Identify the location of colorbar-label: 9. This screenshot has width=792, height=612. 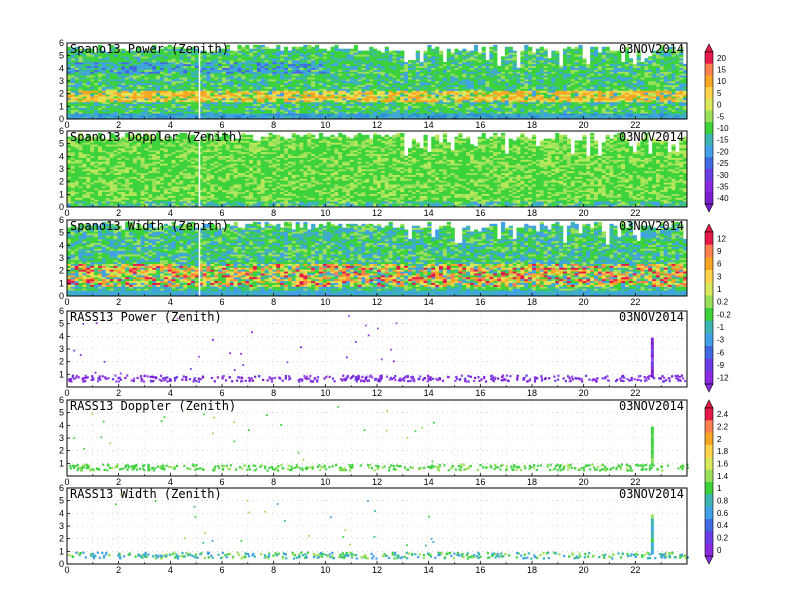
(719, 251).